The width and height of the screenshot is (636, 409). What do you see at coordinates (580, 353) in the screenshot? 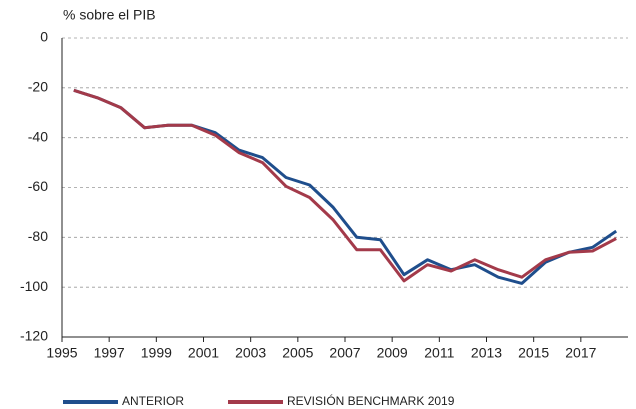
I see `x-tick-label: 2017` at bounding box center [580, 353].